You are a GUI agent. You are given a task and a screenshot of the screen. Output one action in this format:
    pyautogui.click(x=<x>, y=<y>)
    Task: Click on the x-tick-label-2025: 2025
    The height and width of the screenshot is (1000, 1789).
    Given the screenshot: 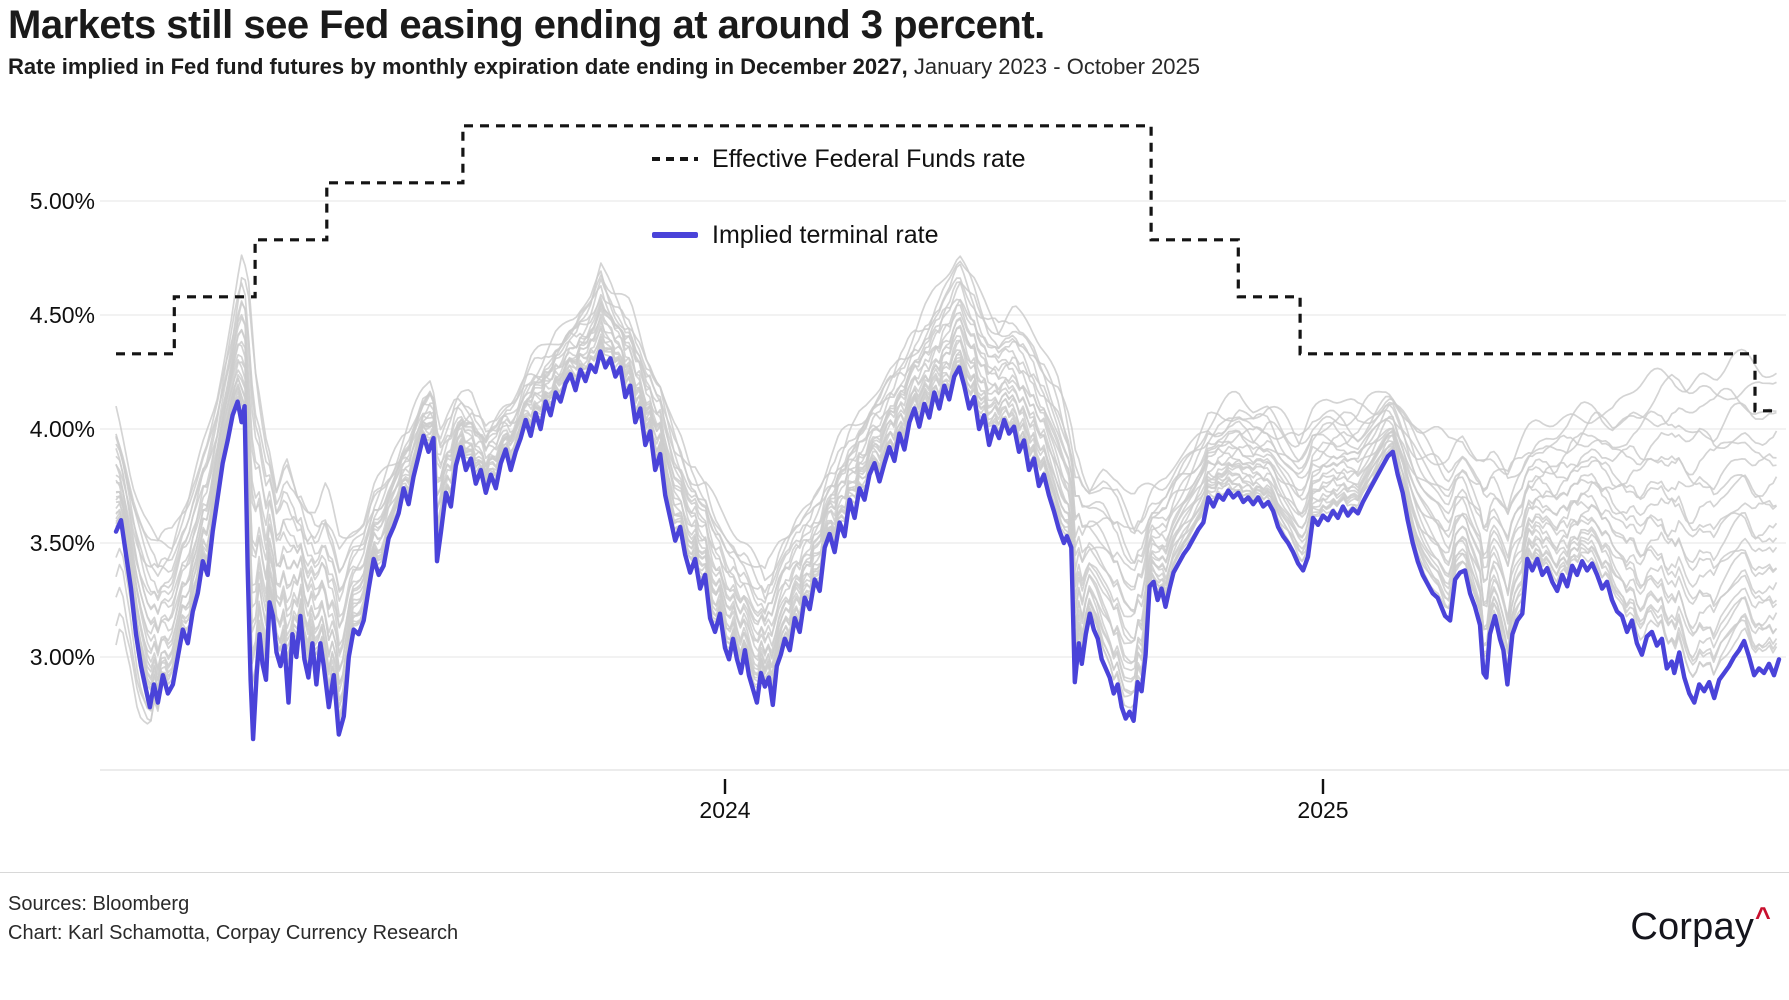 What is the action you would take?
    pyautogui.click(x=1322, y=810)
    